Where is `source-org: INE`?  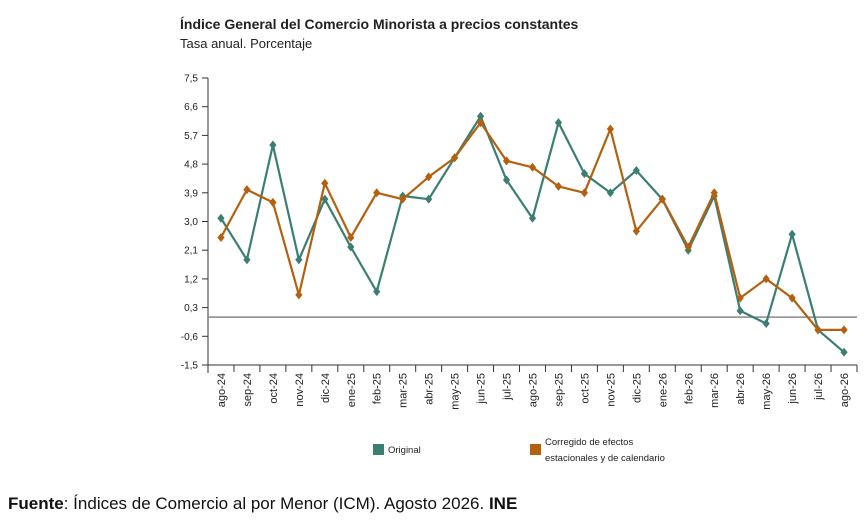 source-org: INE is located at coordinates (503, 503).